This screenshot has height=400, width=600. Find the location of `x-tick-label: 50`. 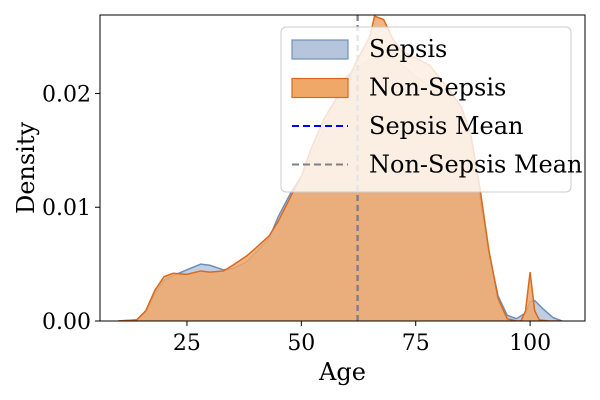

x-tick-label: 50 is located at coordinates (301, 343).